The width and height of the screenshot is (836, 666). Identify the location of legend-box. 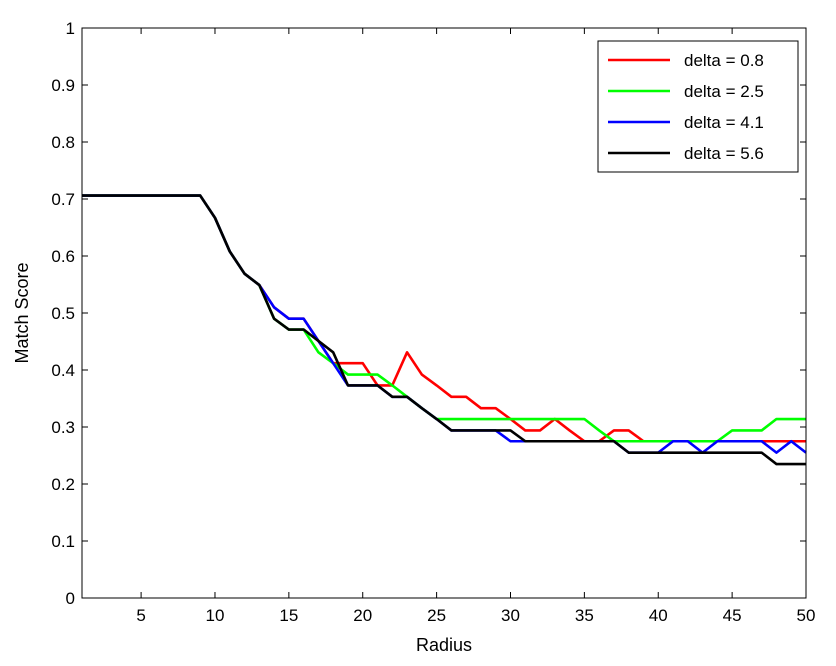
(698, 106).